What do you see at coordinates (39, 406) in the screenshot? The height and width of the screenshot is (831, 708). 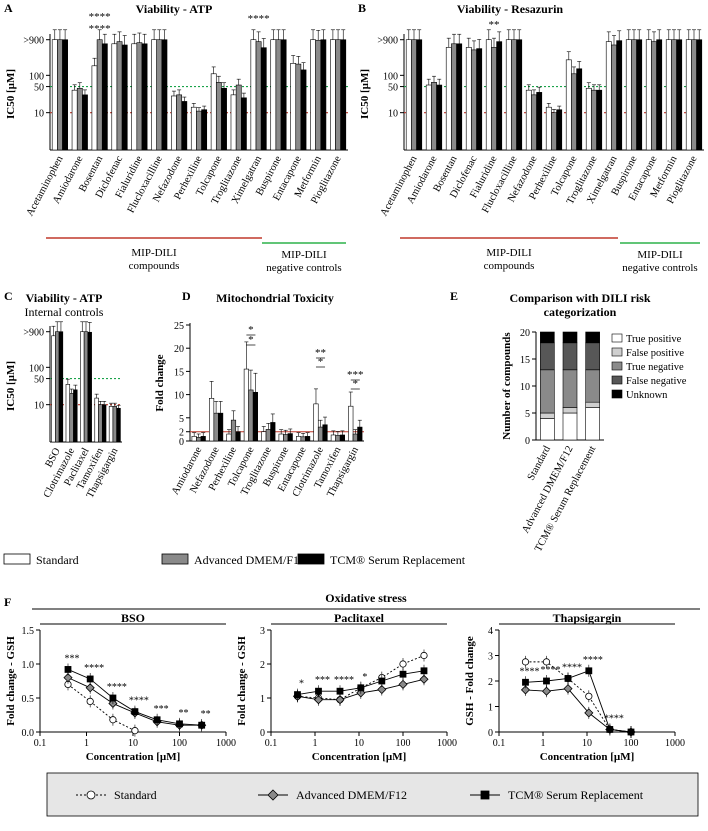 I see `y-tick-label: 10` at bounding box center [39, 406].